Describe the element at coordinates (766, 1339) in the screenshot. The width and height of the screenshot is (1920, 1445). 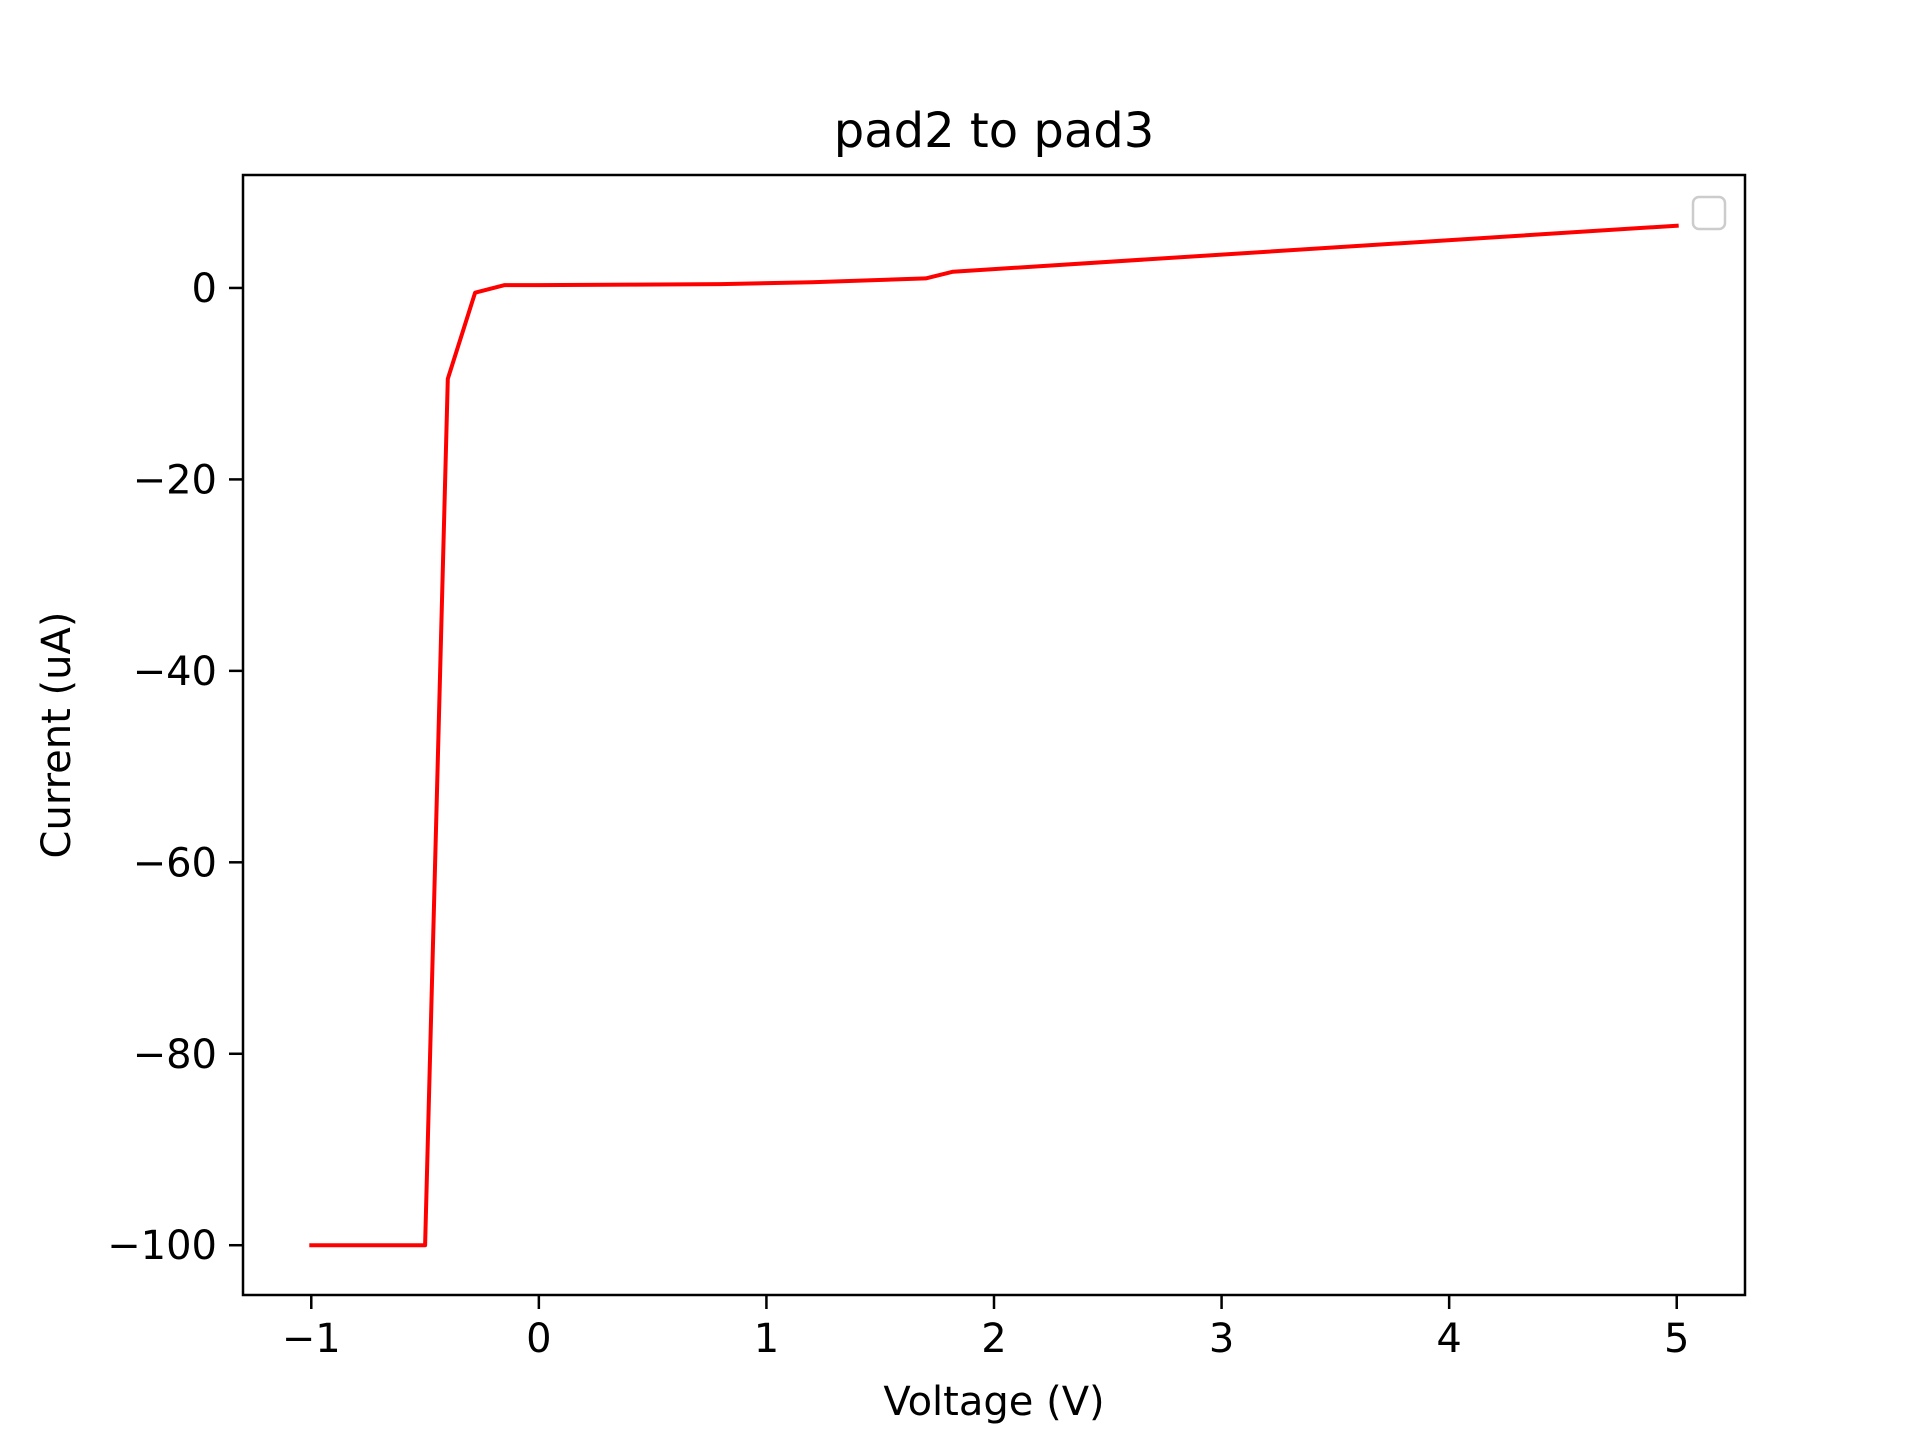
I see `x-tick-label: 1` at that location.